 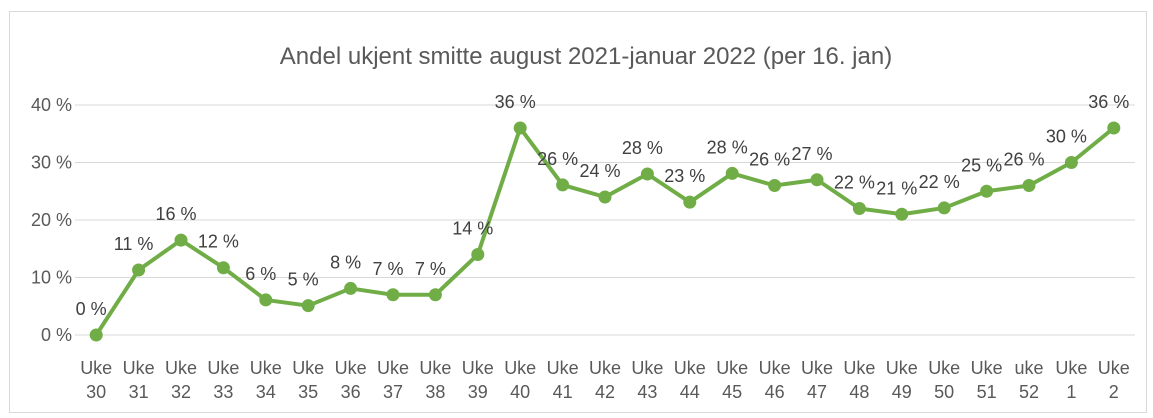 What do you see at coordinates (599, 171) in the screenshot?
I see `data-label: 24 %` at bounding box center [599, 171].